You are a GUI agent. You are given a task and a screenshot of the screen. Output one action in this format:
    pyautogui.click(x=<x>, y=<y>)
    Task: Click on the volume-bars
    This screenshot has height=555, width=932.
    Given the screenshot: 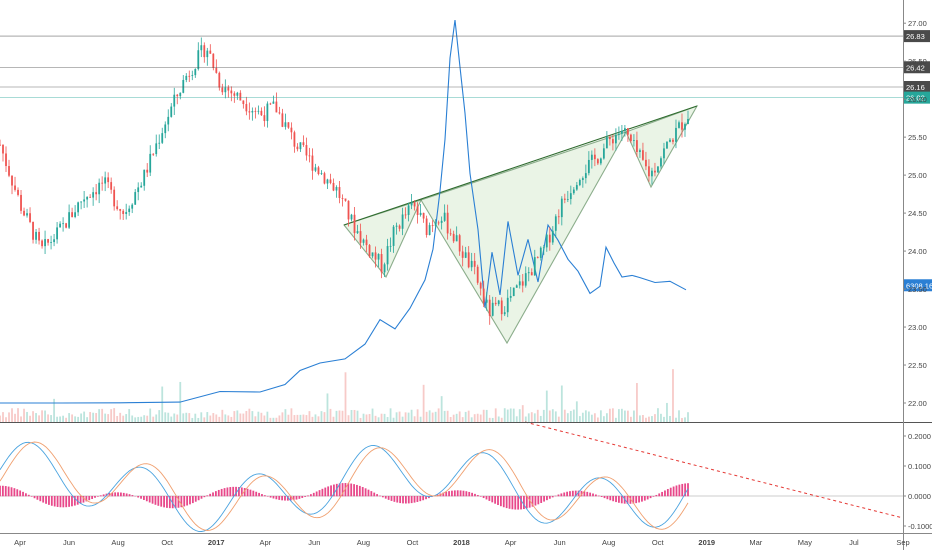 What is the action you would take?
    pyautogui.click(x=344, y=395)
    